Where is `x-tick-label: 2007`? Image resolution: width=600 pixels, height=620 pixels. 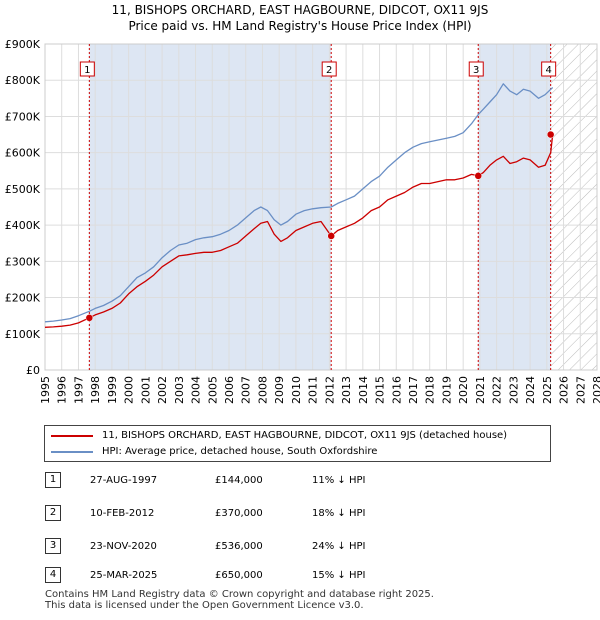 x-tick-label: 2007 is located at coordinates (246, 390).